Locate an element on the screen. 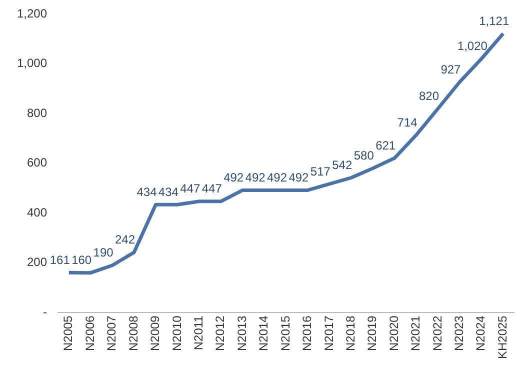  data-label: 1,121 is located at coordinates (494, 21).